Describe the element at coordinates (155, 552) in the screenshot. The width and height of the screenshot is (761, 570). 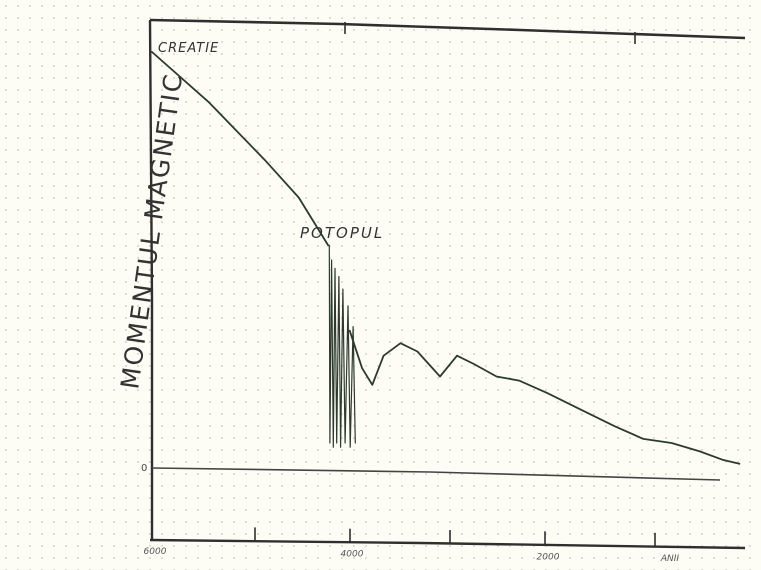
I see `x-tick-label: 6000` at that location.